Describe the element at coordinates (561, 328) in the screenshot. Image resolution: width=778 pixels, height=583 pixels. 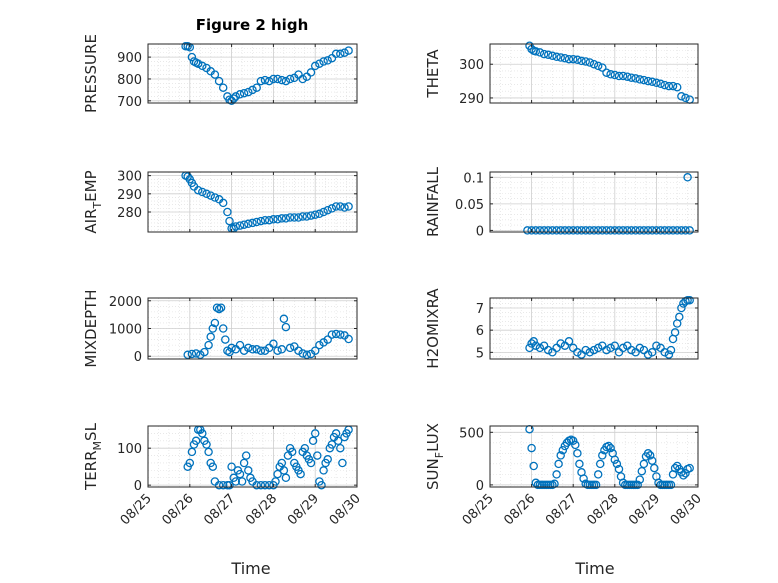
I see `subplot-h2omixra: 5 6 7 H2OMIXRA` at that location.